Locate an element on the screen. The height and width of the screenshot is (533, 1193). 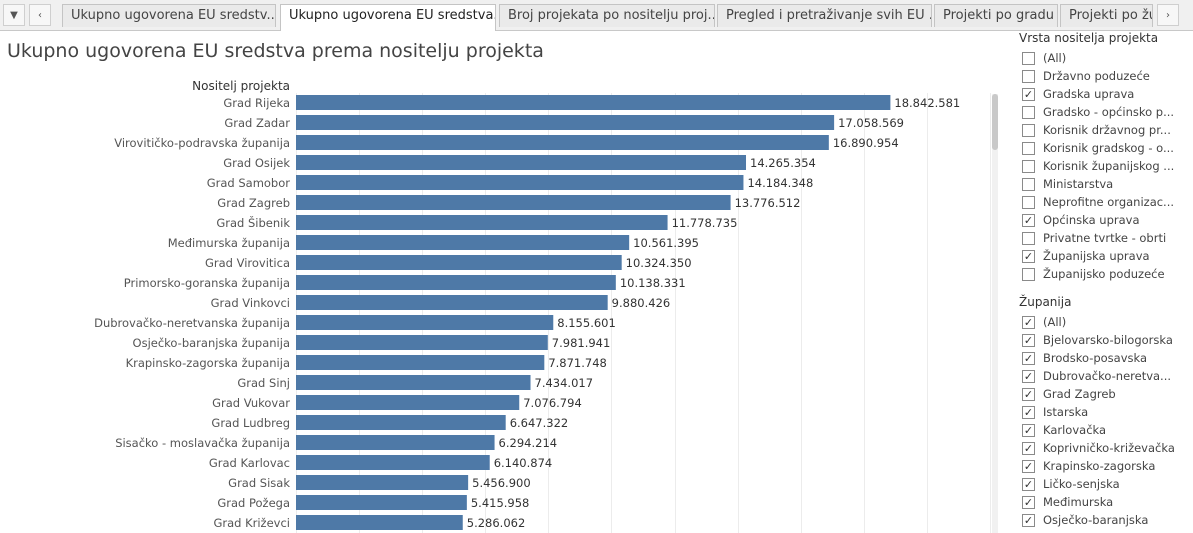
tab-projekti-po-zupaniji: Projekti po župa is located at coordinates (1106, 15).